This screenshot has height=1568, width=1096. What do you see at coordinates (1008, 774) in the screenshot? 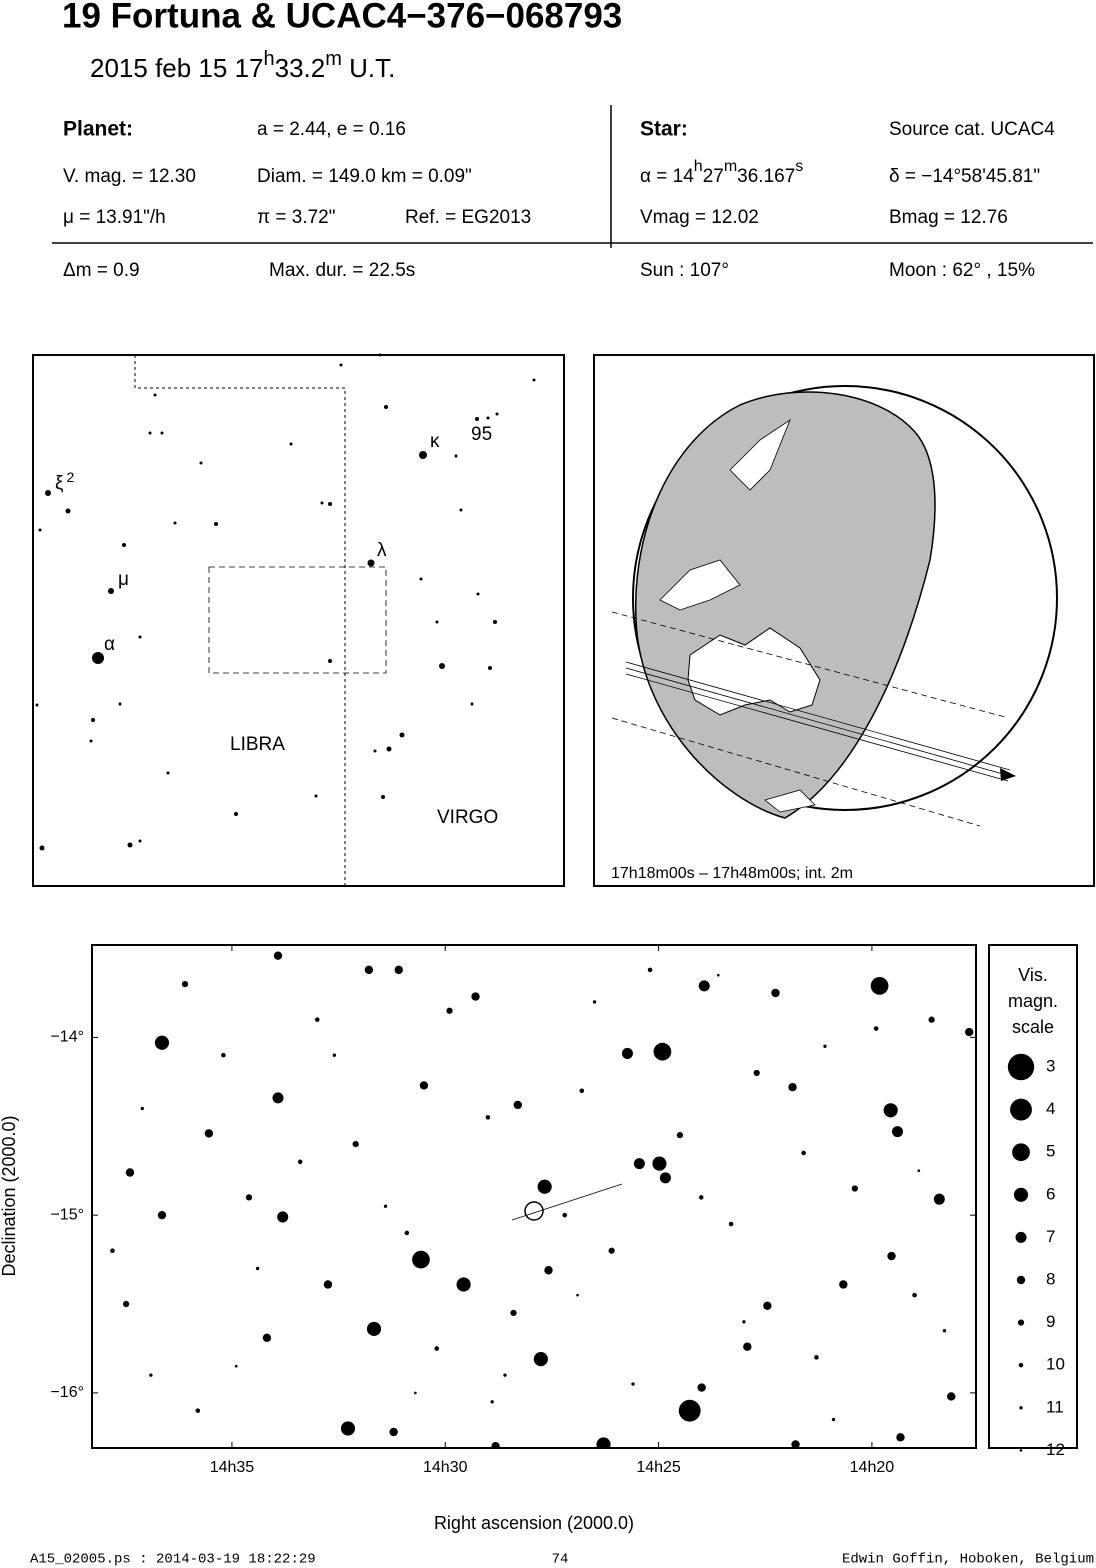
I see `arrow` at bounding box center [1008, 774].